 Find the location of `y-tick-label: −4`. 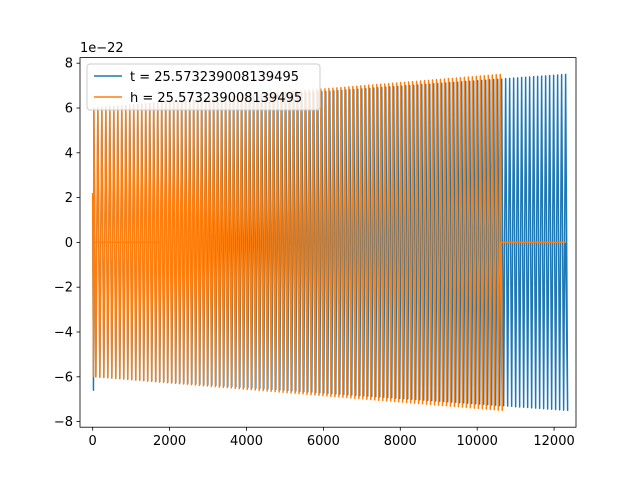

y-tick-label: −4 is located at coordinates (63, 333).